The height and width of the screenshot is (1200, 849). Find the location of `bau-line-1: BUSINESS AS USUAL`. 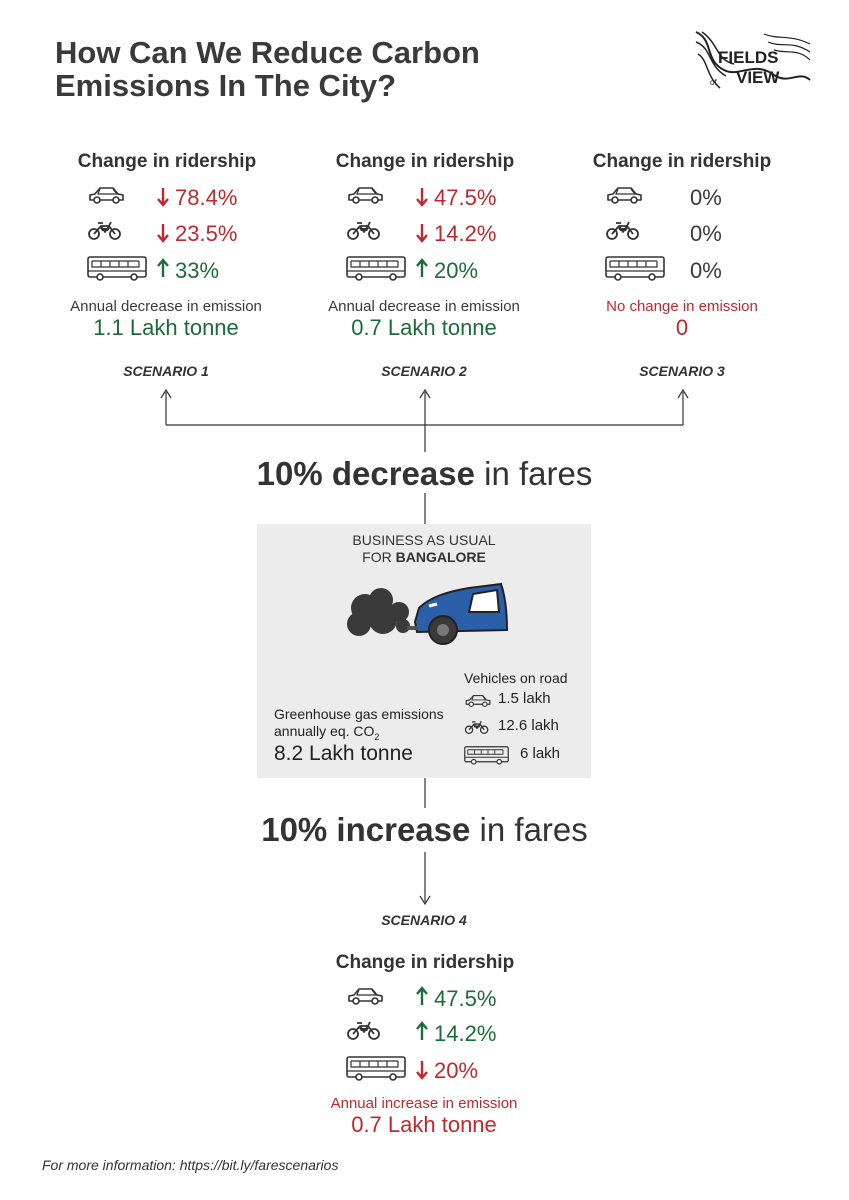

bau-line-1: BUSINESS AS USUAL is located at coordinates (424, 540).